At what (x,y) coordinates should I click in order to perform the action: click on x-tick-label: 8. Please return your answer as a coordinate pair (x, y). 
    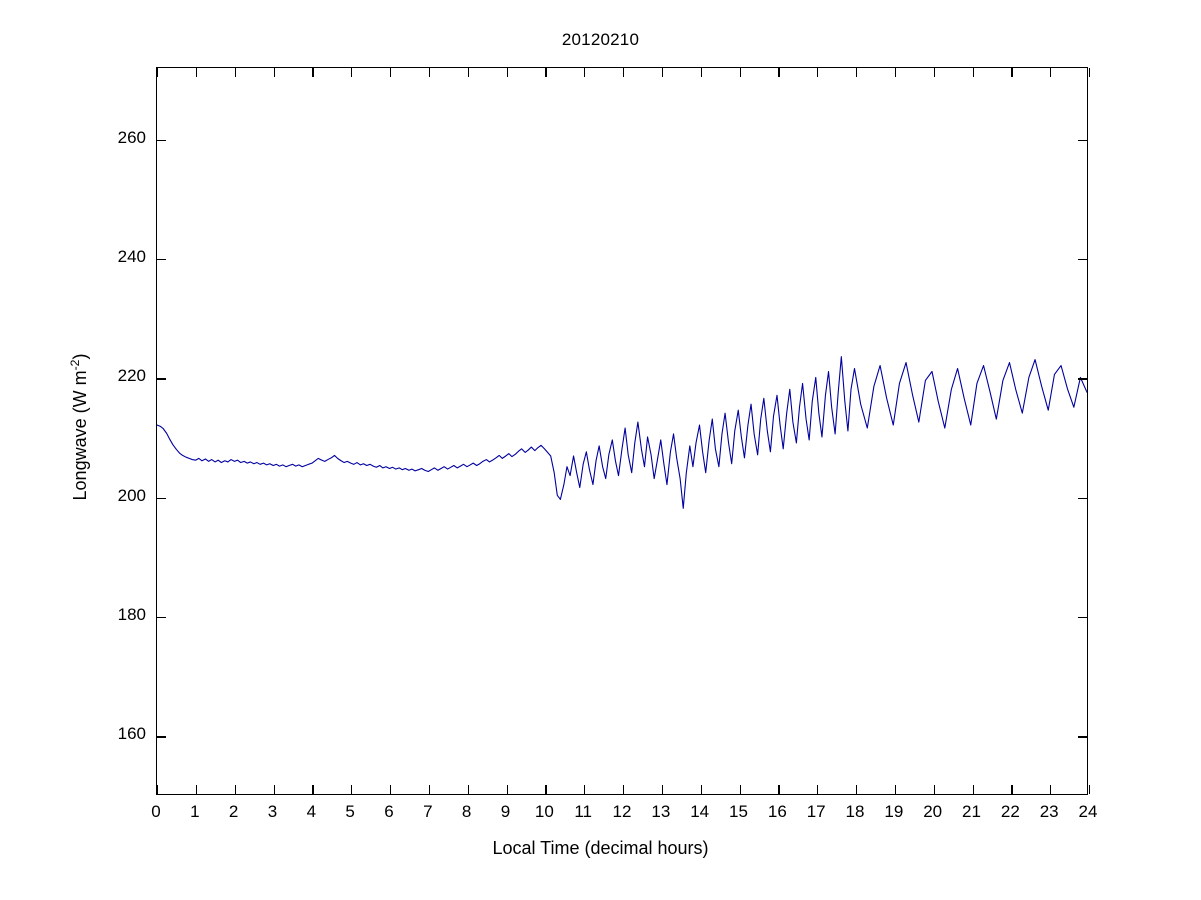
    Looking at the image, I should click on (466, 811).